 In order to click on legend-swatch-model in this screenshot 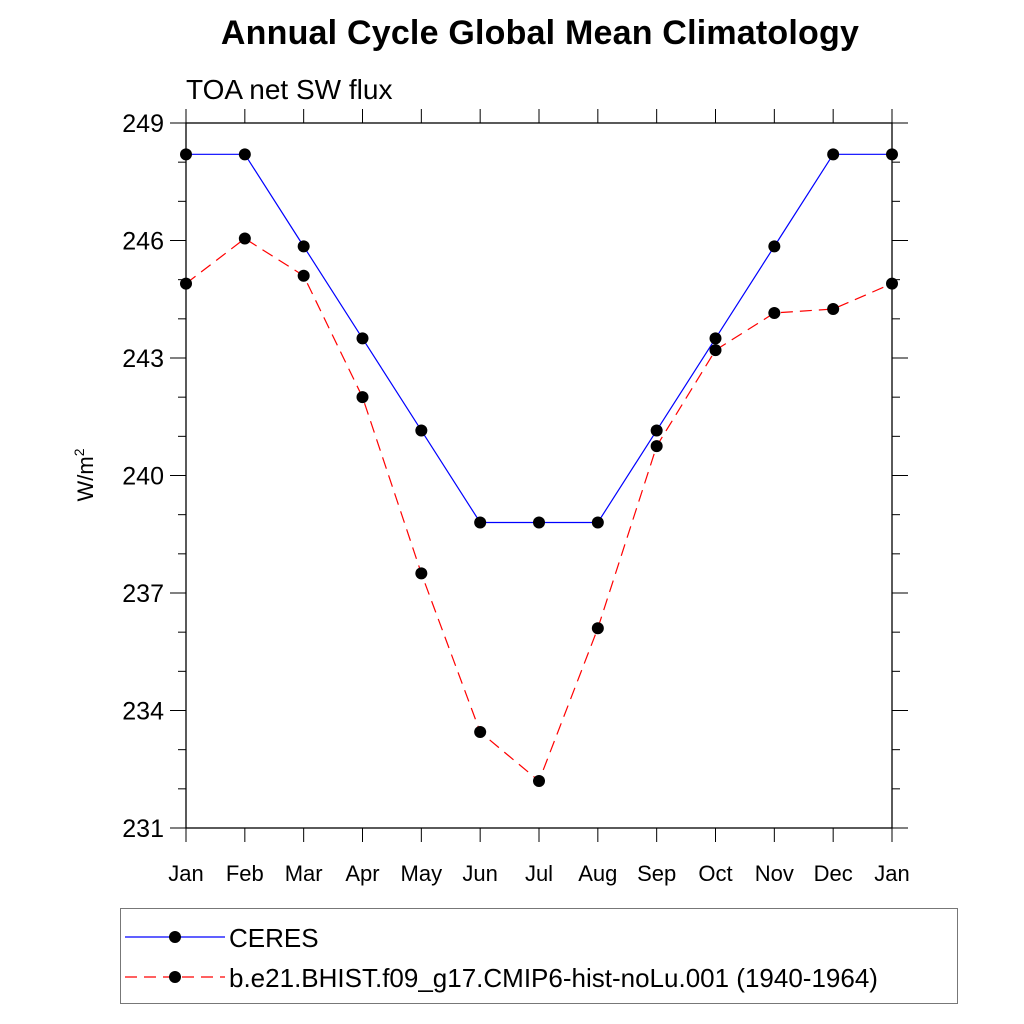, I will do `click(175, 977)`.